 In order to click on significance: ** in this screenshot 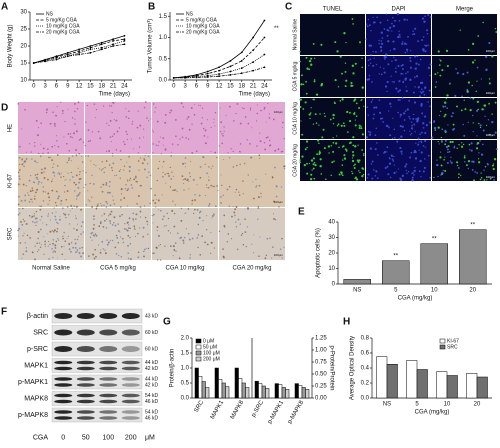, I will do `click(434, 239)`.